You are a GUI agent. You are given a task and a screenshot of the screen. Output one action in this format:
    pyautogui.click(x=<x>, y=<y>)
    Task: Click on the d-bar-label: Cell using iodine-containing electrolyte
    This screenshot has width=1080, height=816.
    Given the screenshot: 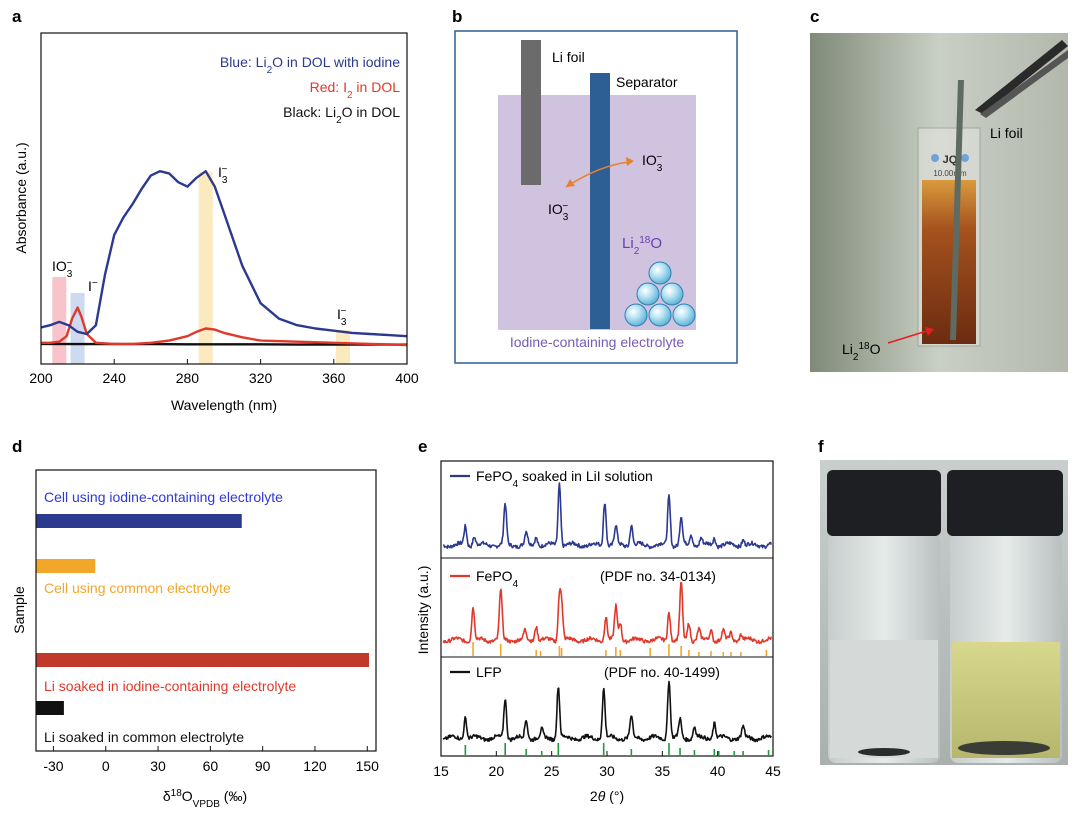 What is the action you would take?
    pyautogui.click(x=163, y=497)
    